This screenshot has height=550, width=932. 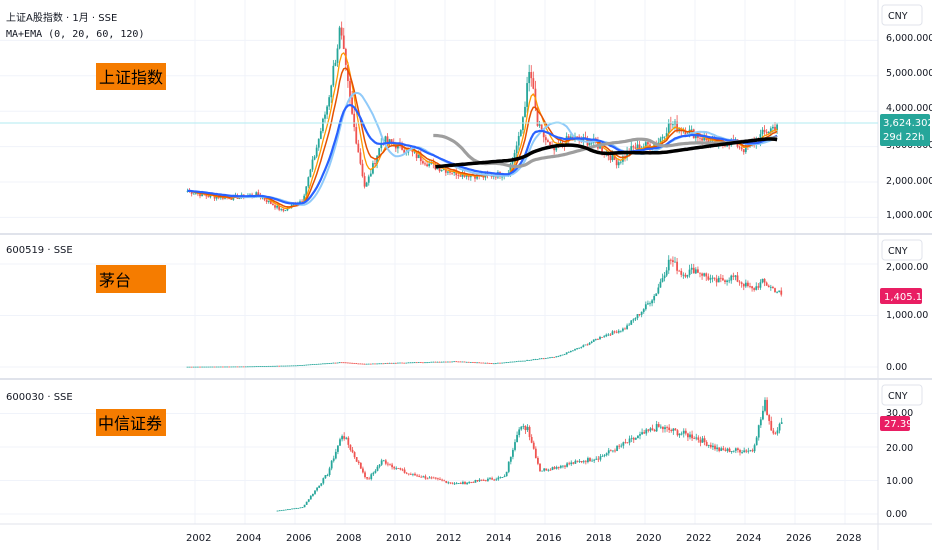 What do you see at coordinates (75, 34) in the screenshot?
I see `indicator-legend: MA+EMA (0, 20, 60, 120)` at bounding box center [75, 34].